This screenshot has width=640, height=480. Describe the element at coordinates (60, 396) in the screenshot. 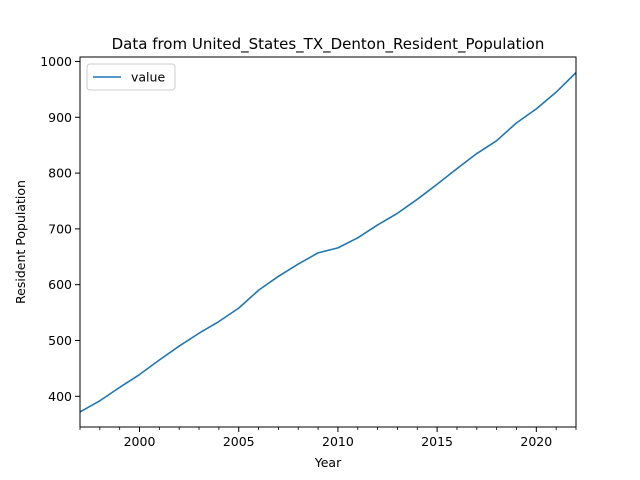

I see `y-tick-label: 400` at that location.